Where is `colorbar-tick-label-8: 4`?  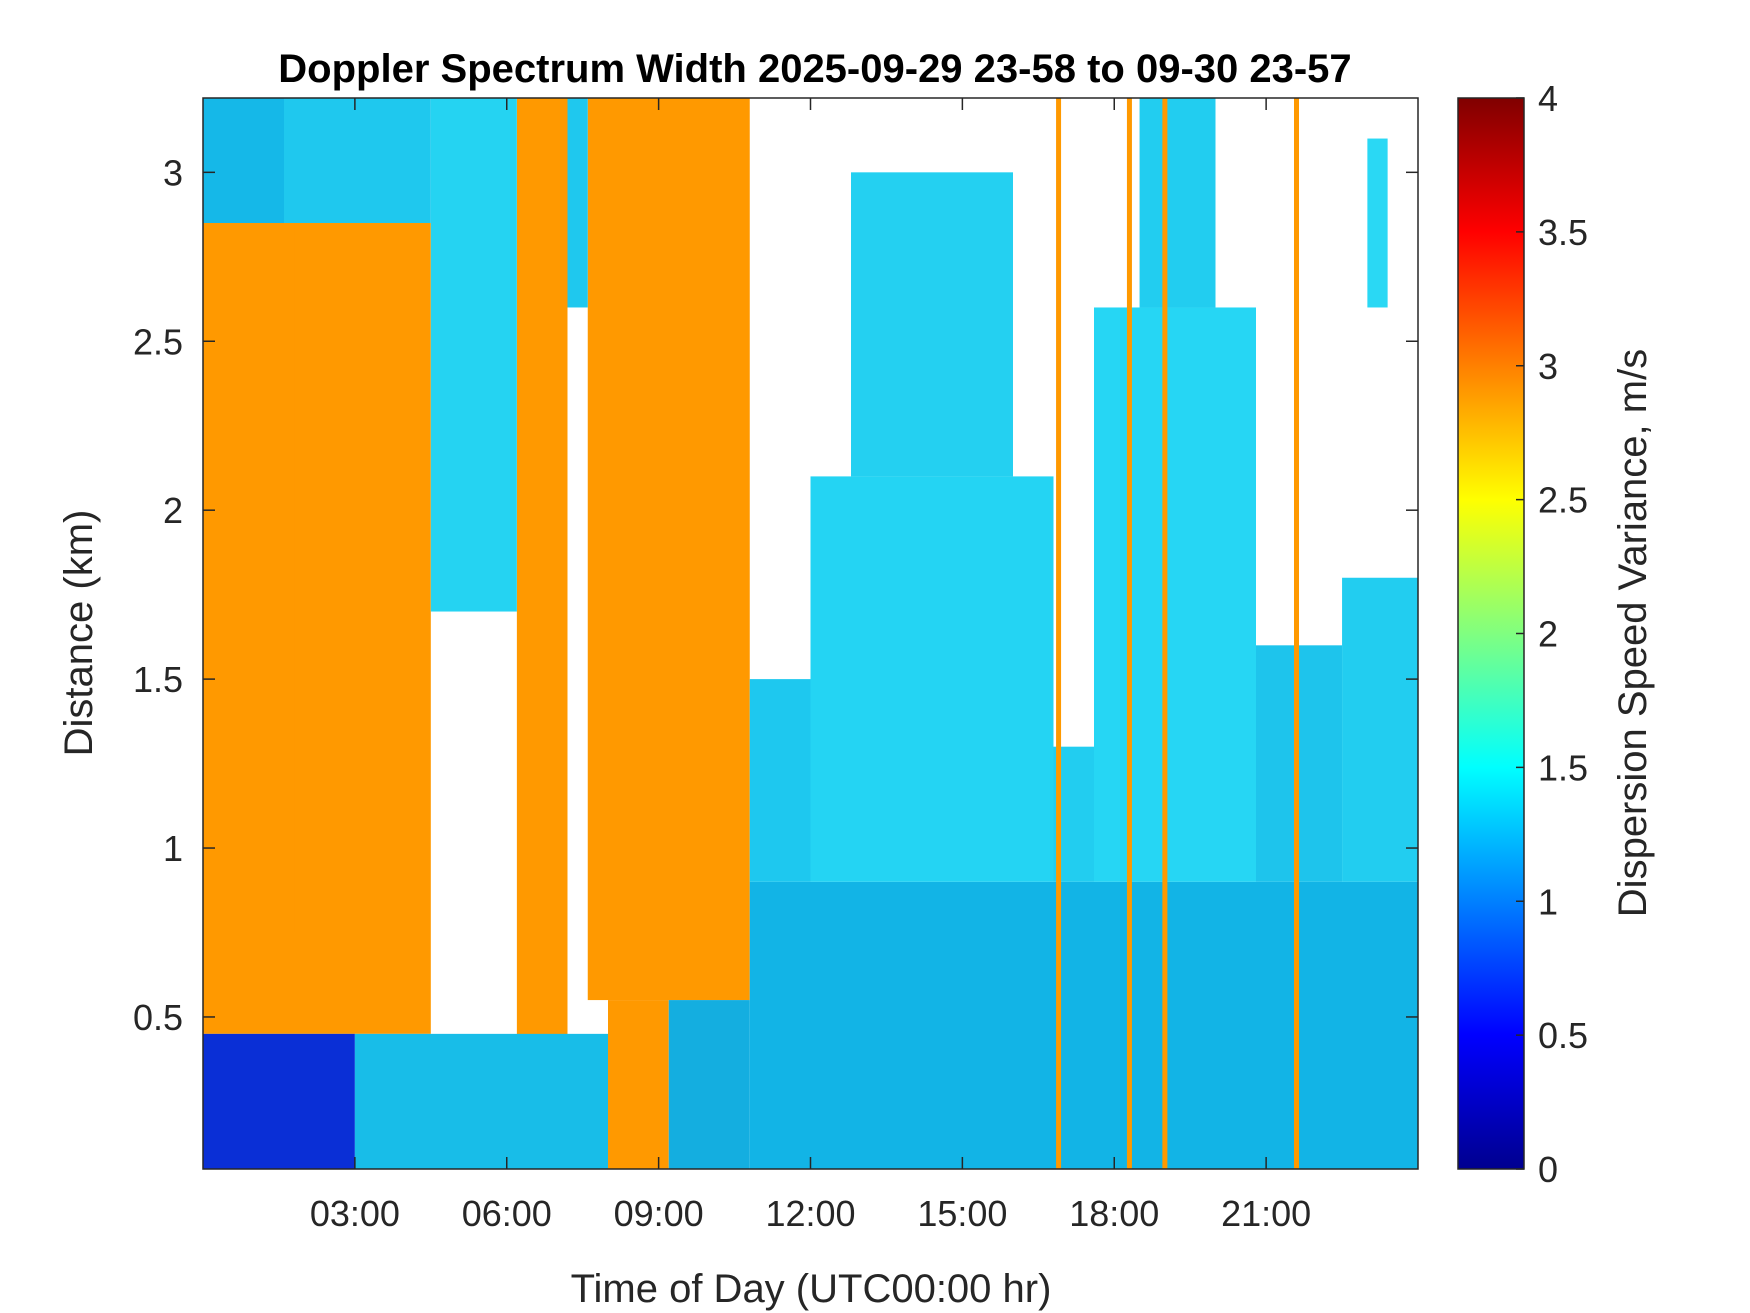 colorbar-tick-label-8: 4 is located at coordinates (1548, 98).